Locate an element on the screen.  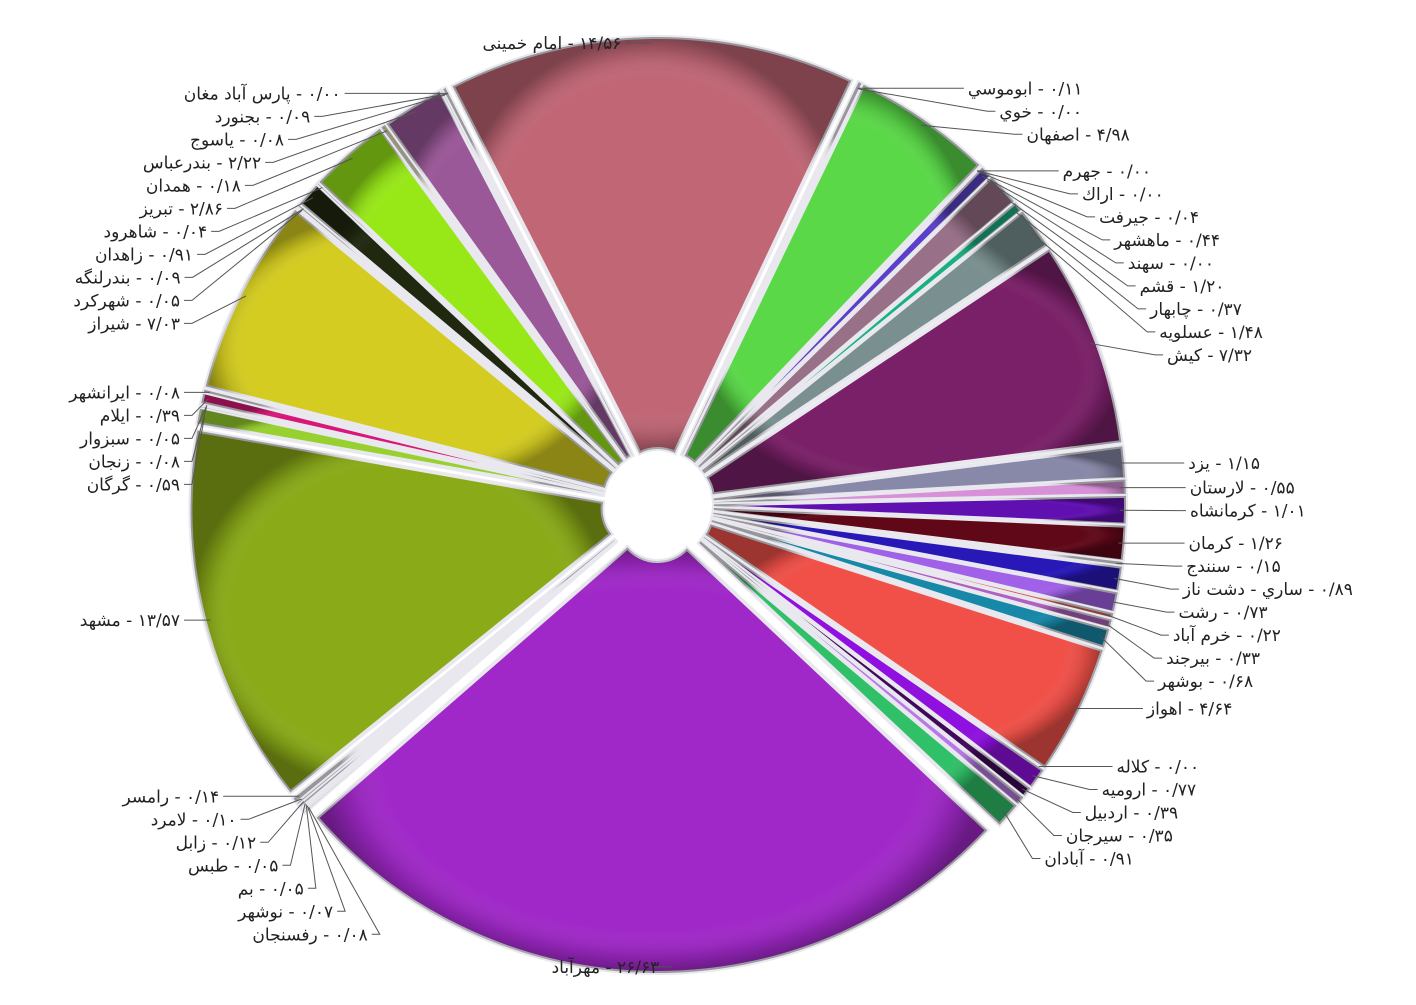
slice-label-13: ۱/۱۵ - يزد is located at coordinates (1224, 464).